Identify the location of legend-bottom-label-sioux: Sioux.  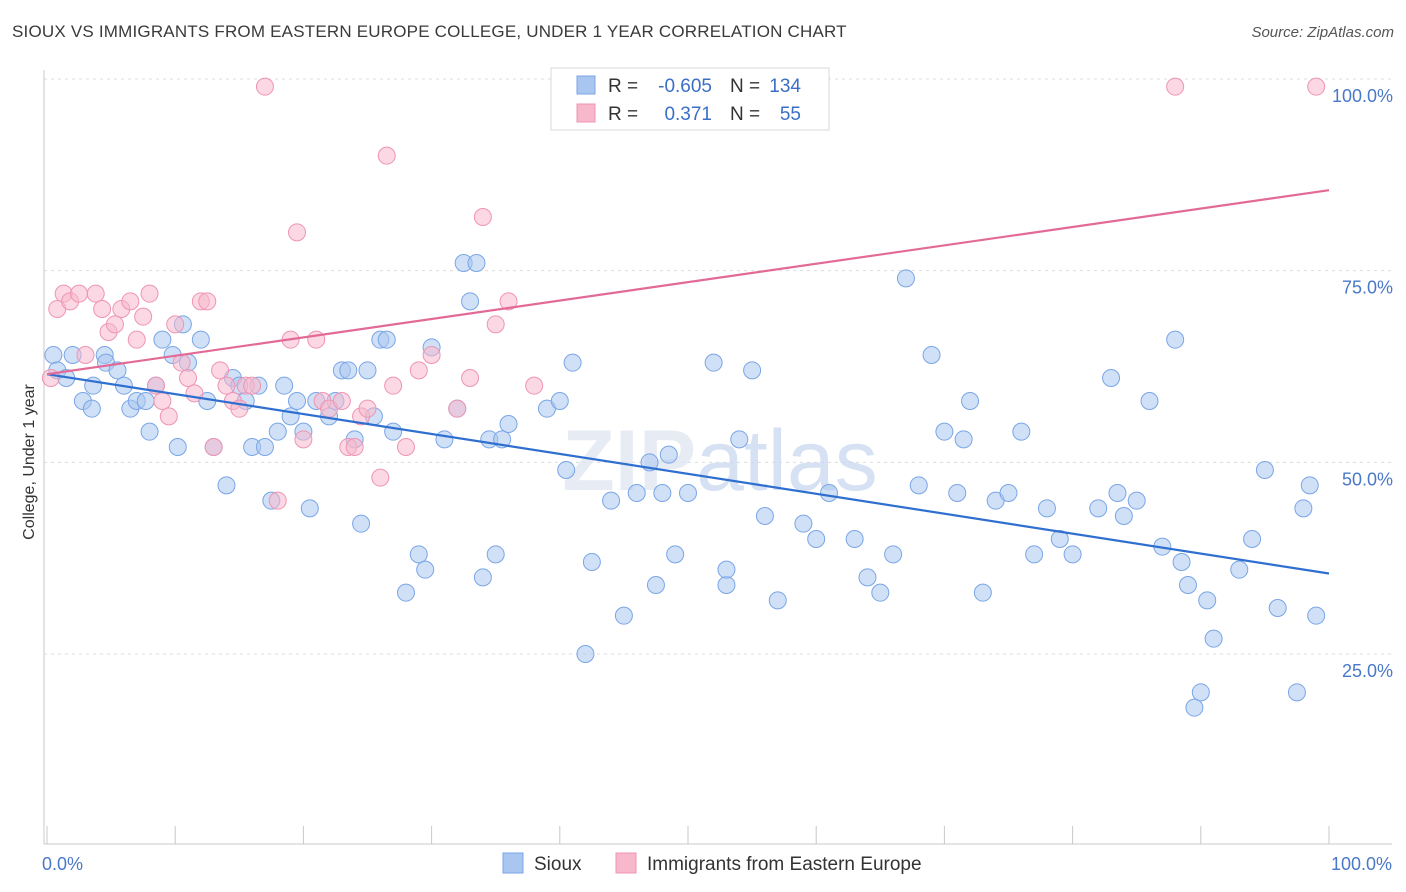
(558, 864).